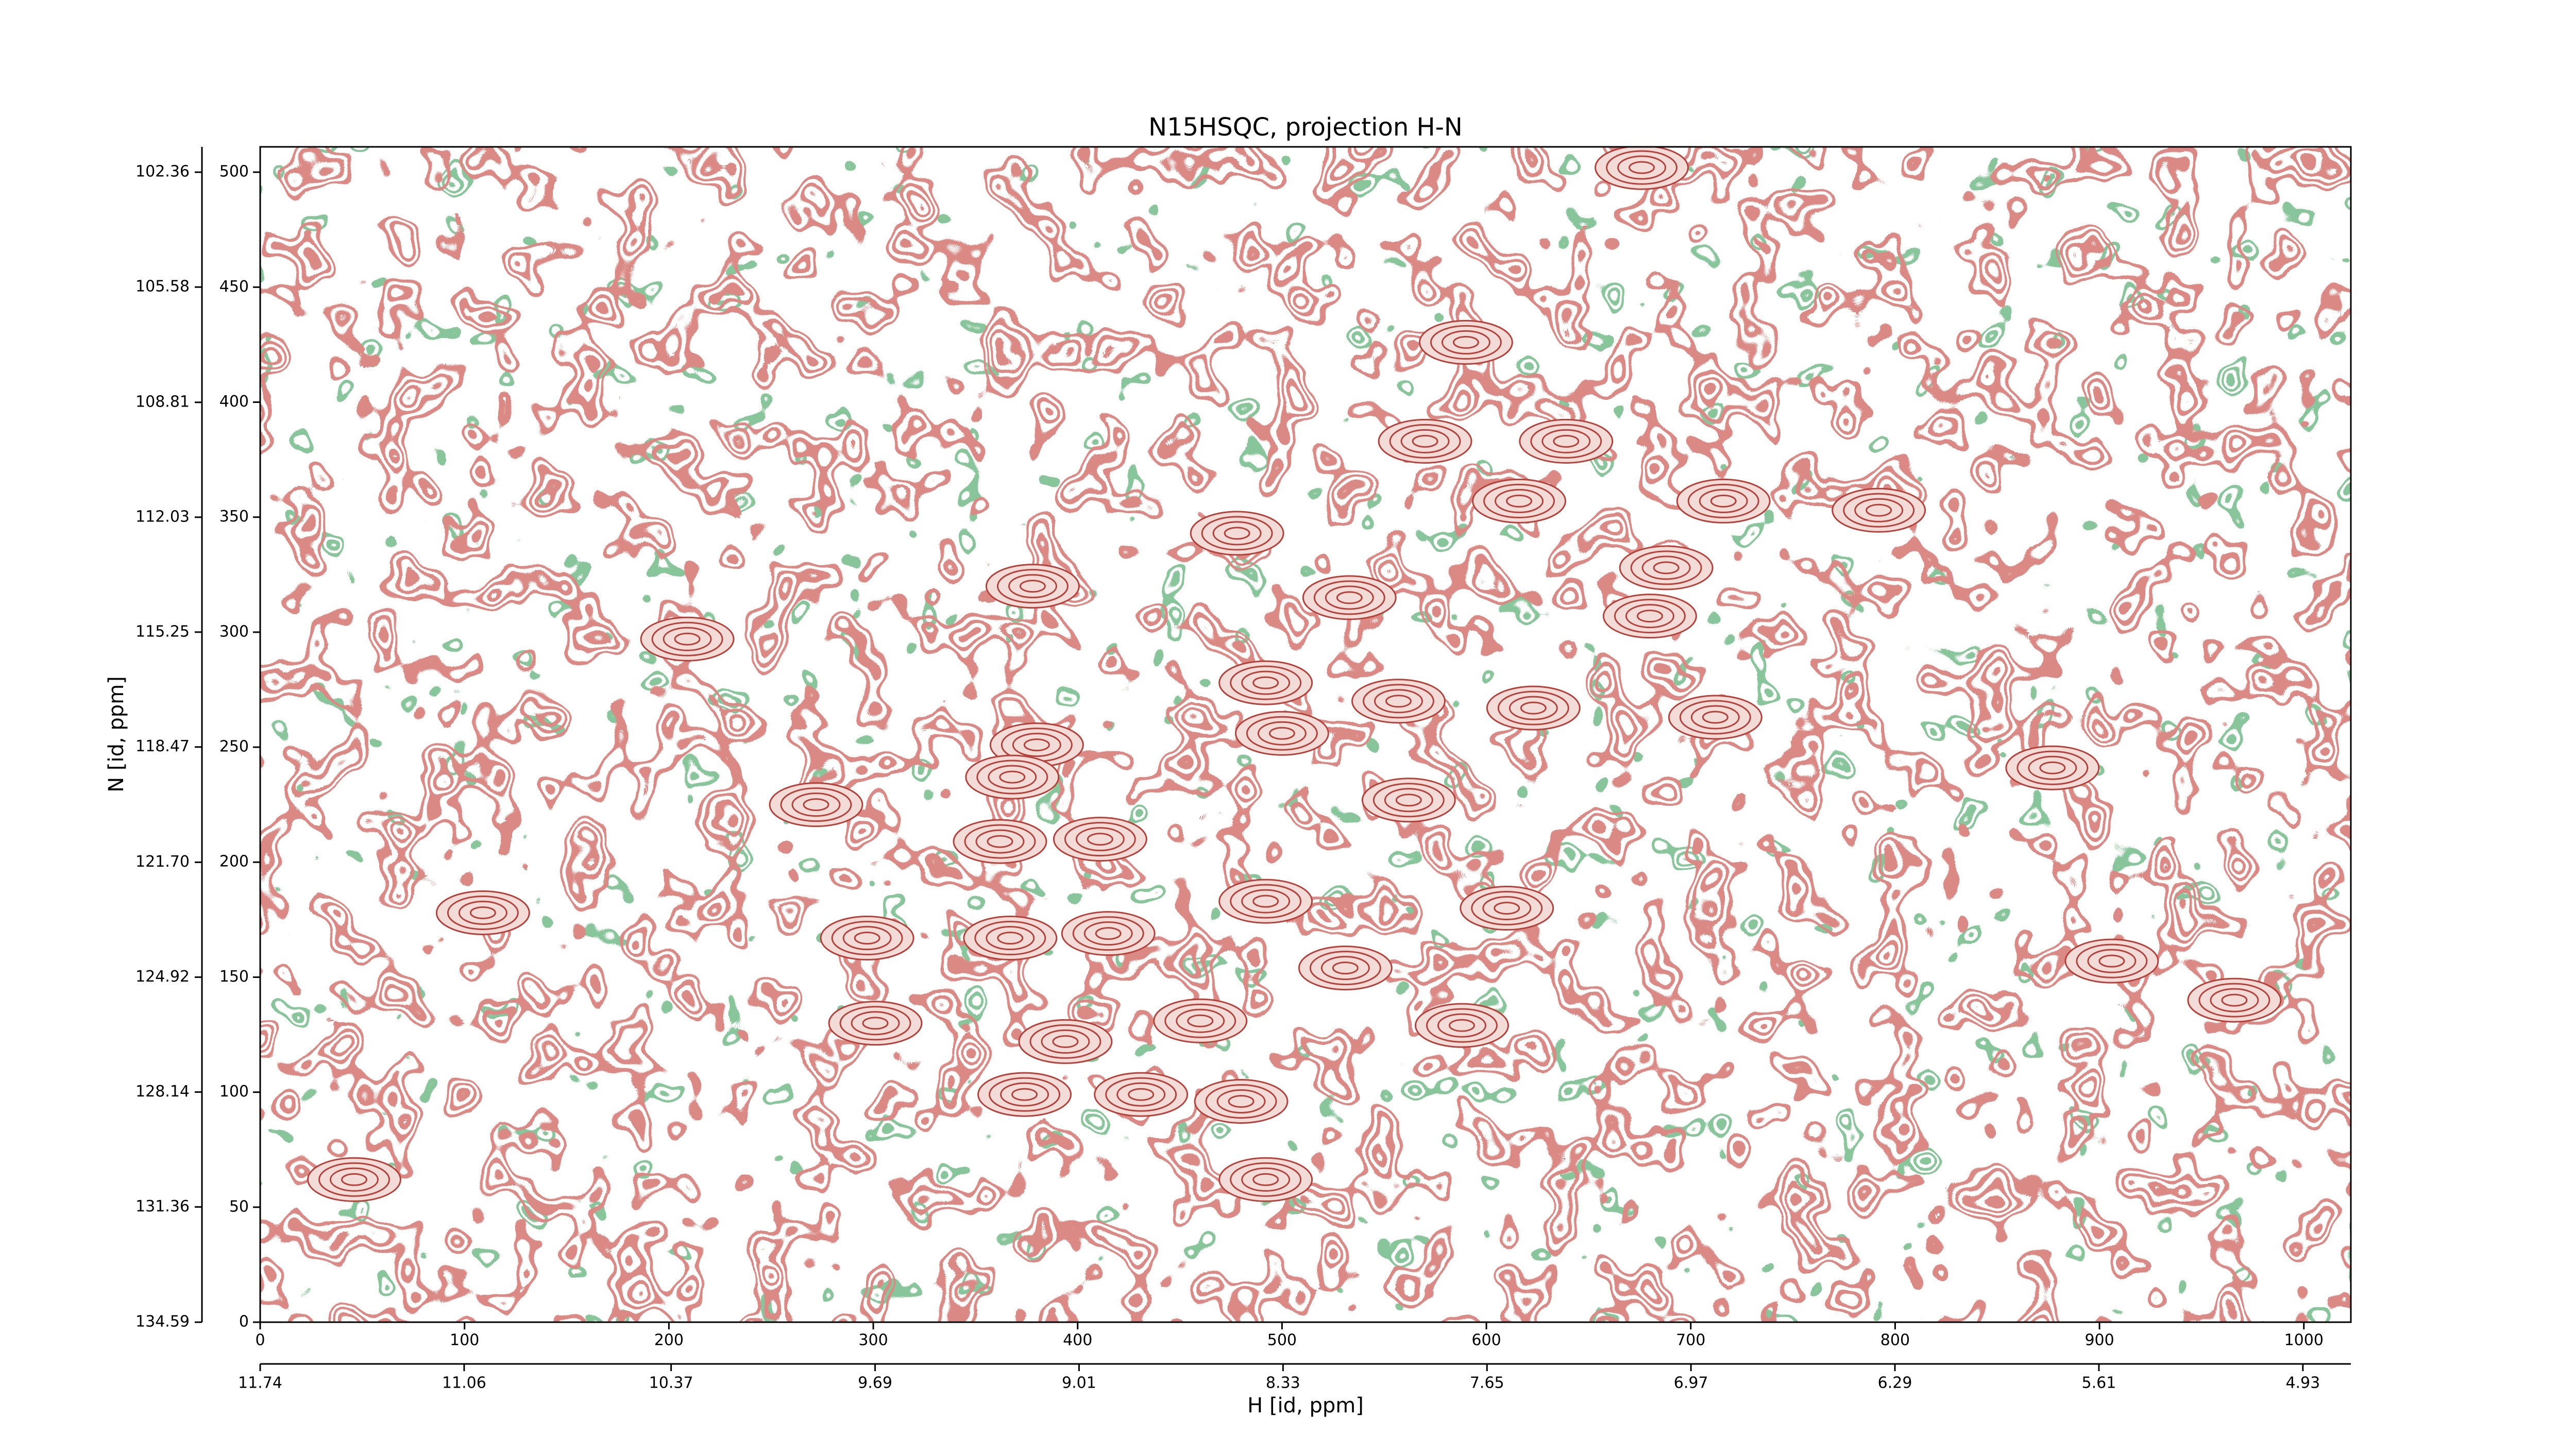 The width and height of the screenshot is (2576, 1451). I want to click on y2-tick-label: 121.70, so click(162, 862).